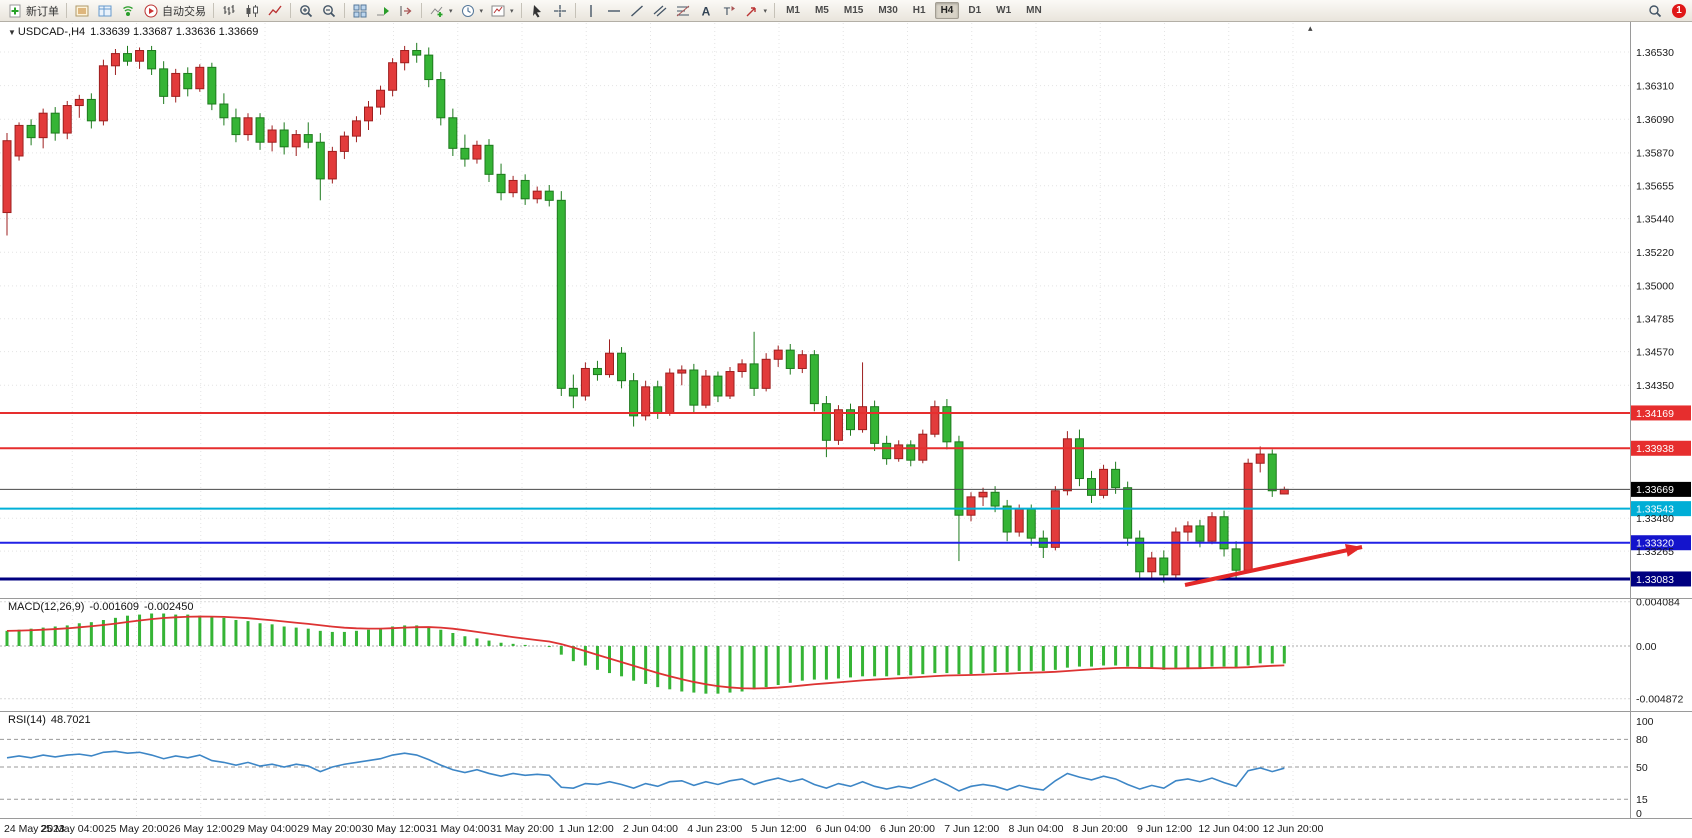 Image resolution: width=1692 pixels, height=838 pixels. I want to click on channel-icon, so click(659, 10).